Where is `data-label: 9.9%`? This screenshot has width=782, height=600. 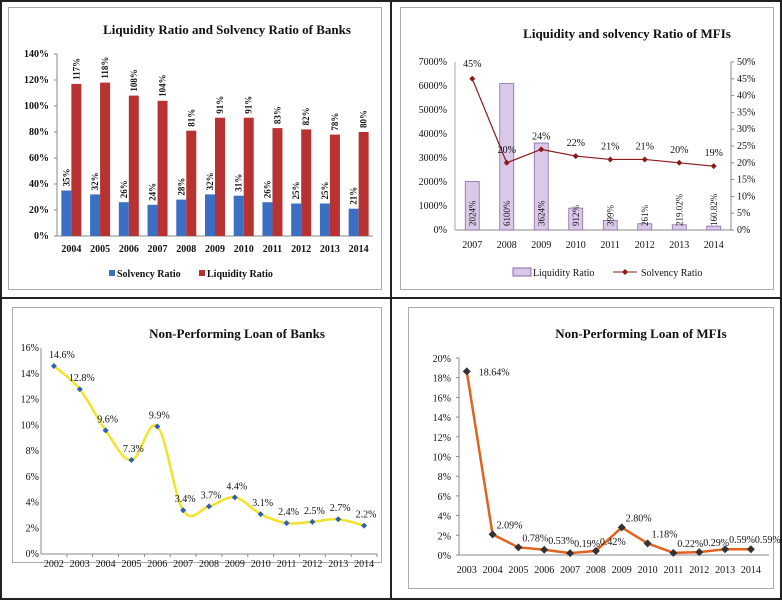 data-label: 9.9% is located at coordinates (159, 416).